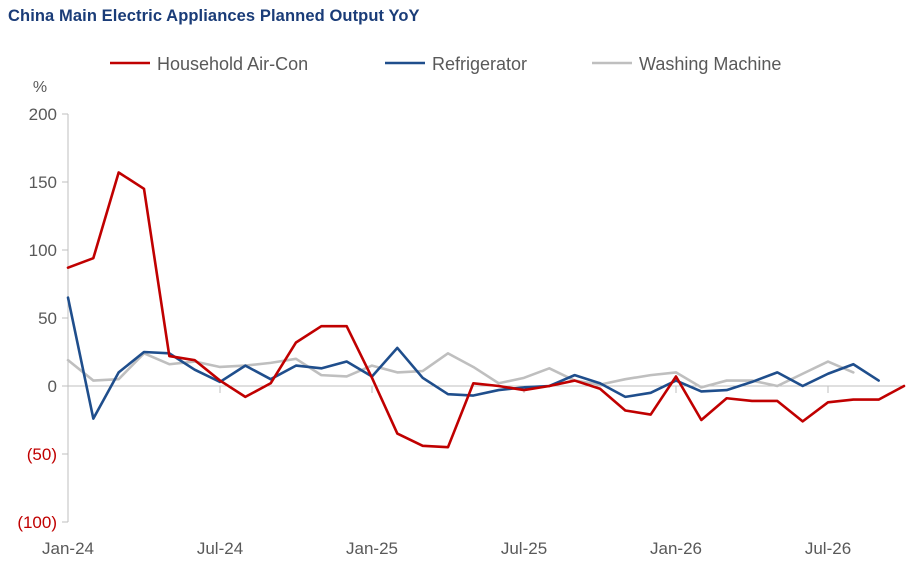  Describe the element at coordinates (676, 548) in the screenshot. I see `x-tick-label: Jan-26` at that location.